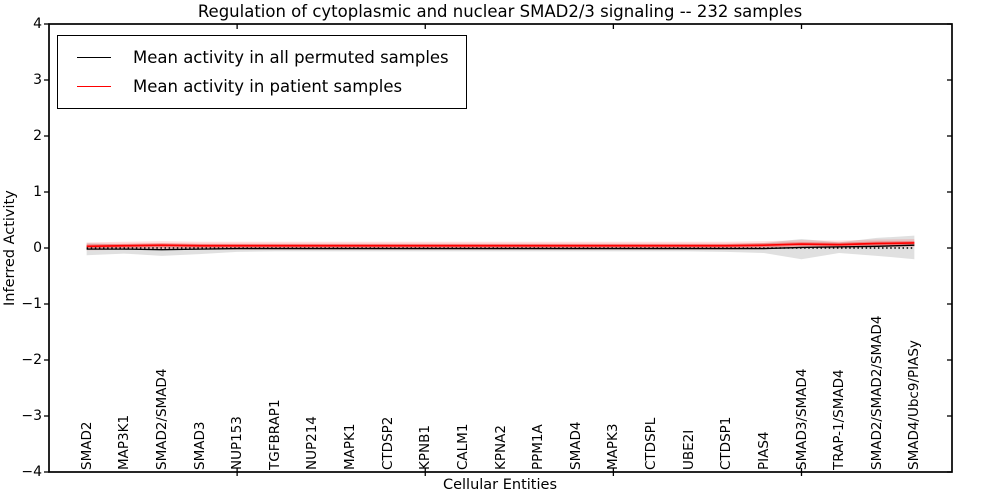  What do you see at coordinates (839, 419) in the screenshot?
I see `x-tick-label: TRAP-1/SMAD4` at bounding box center [839, 419].